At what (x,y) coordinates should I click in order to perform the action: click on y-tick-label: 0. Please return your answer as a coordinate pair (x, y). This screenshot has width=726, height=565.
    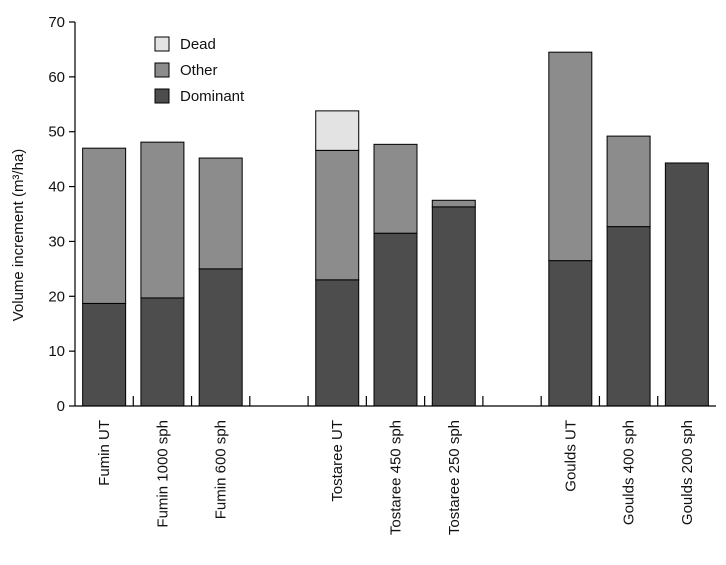
    Looking at the image, I should click on (61, 406).